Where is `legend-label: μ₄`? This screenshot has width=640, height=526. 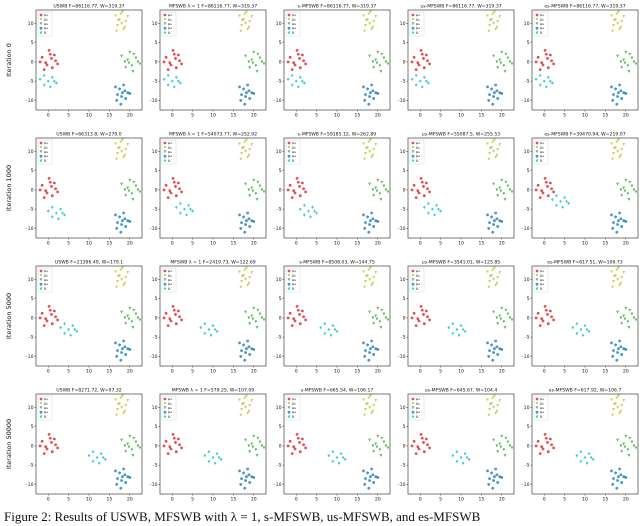 legend-label: μ₄ is located at coordinates (46, 155).